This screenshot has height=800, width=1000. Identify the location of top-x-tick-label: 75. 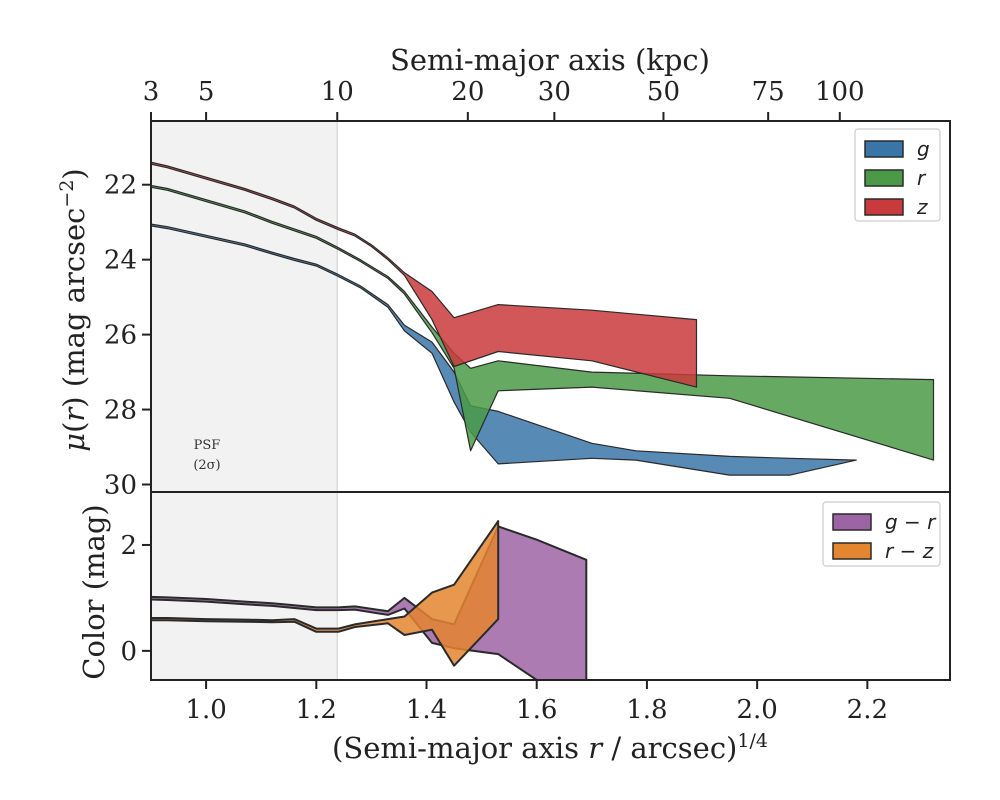
(768, 92).